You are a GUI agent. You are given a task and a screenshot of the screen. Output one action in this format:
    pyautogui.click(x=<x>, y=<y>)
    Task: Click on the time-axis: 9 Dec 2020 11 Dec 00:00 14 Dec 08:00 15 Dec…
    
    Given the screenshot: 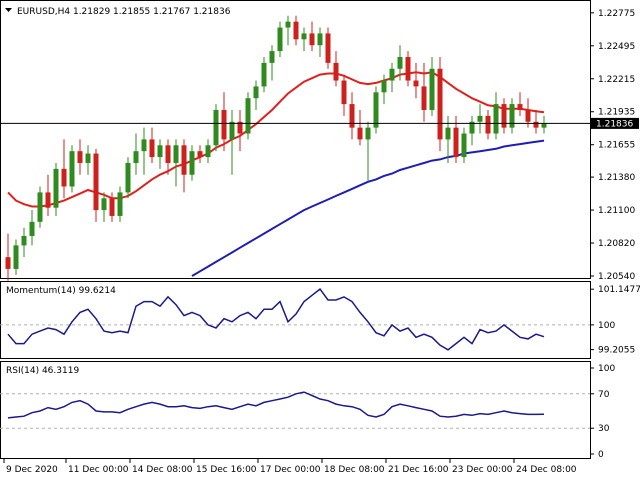 What is the action you would take?
    pyautogui.click(x=290, y=467)
    